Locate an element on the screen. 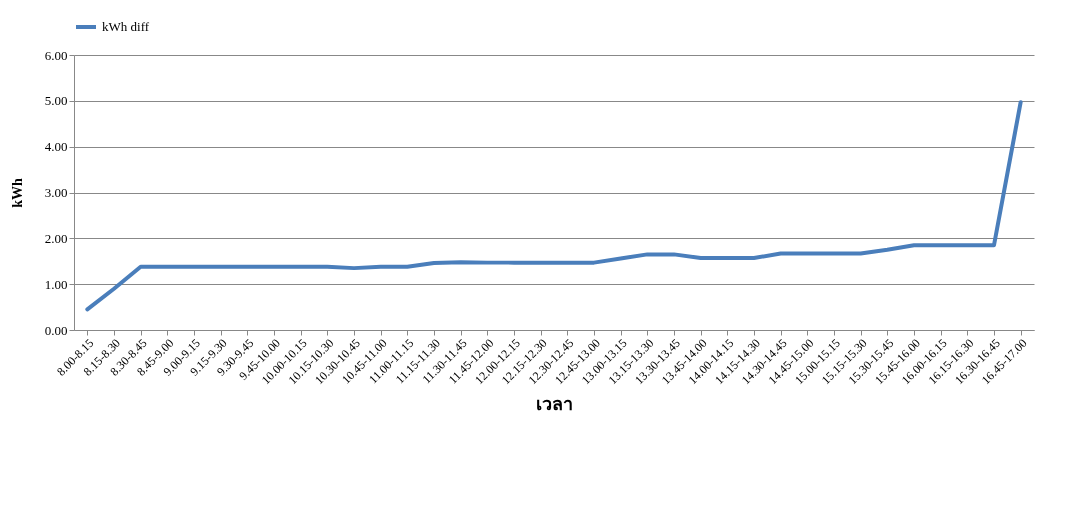 The width and height of the screenshot is (1075, 527). x-axis-title: เวลา is located at coordinates (554, 404).